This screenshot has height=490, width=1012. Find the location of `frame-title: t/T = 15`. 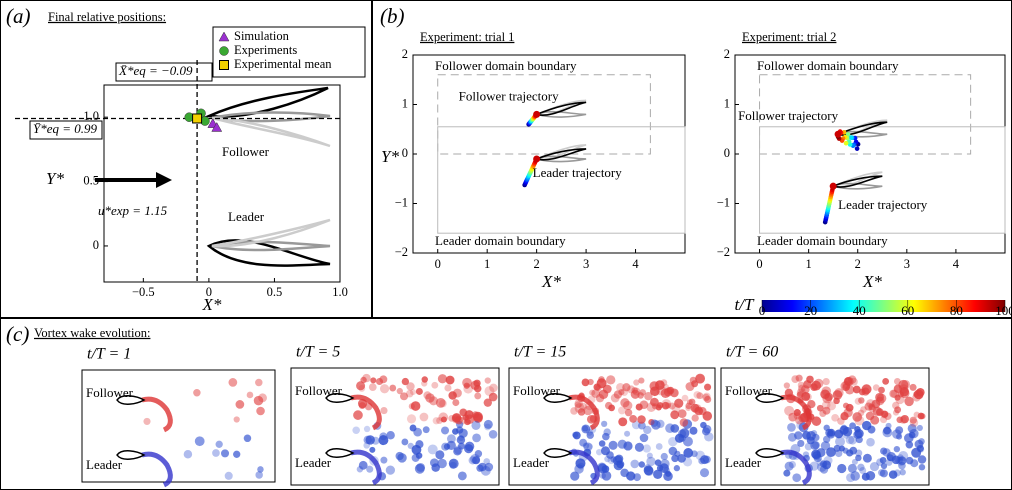

frame-title: t/T = 15 is located at coordinates (540, 352).